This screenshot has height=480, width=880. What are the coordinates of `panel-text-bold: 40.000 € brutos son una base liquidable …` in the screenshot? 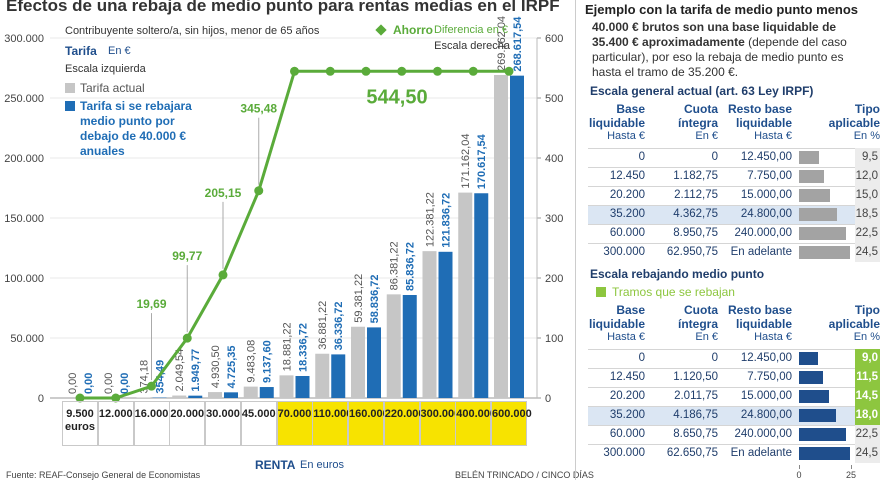 It's located at (714, 34).